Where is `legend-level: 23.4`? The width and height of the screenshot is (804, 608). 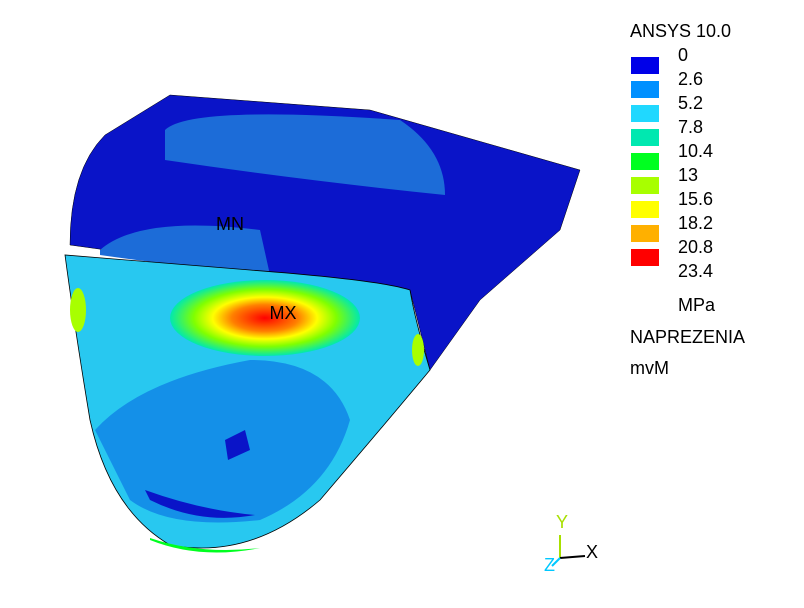 legend-level: 23.4 is located at coordinates (695, 271).